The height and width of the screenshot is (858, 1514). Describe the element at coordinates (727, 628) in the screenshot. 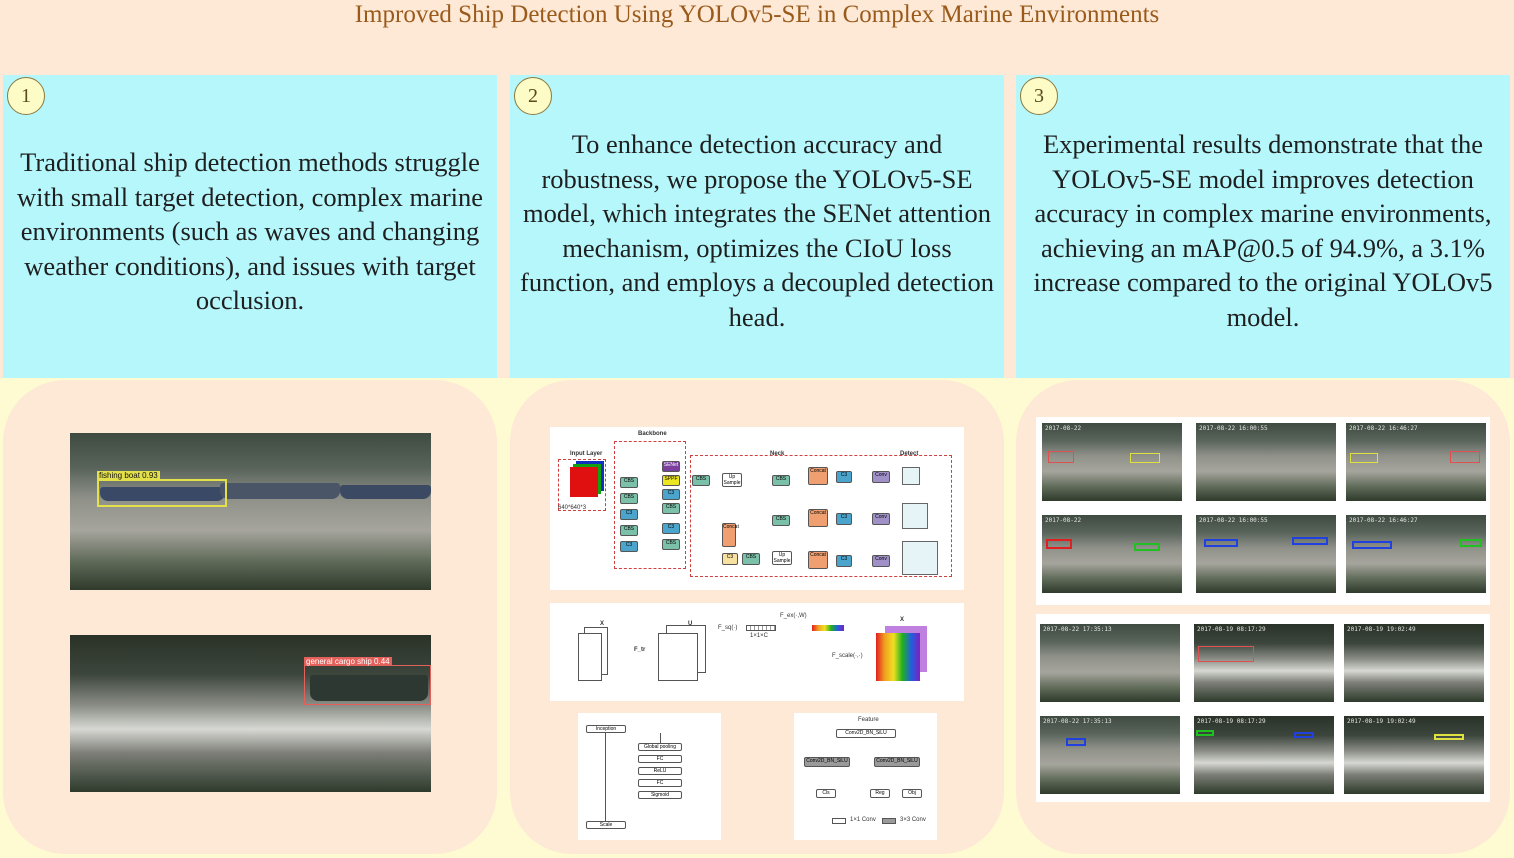

I see `fsq-label: F_sq(·)` at that location.